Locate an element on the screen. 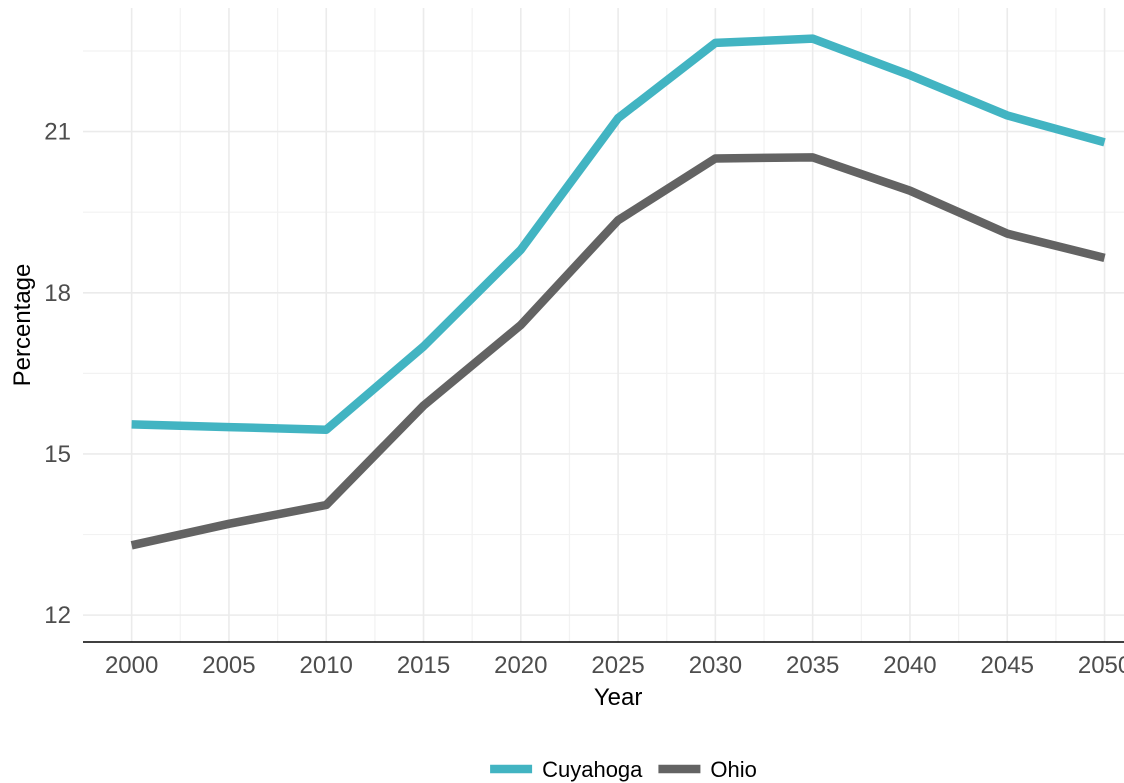  x-tick-label: 2030 is located at coordinates (715, 665).